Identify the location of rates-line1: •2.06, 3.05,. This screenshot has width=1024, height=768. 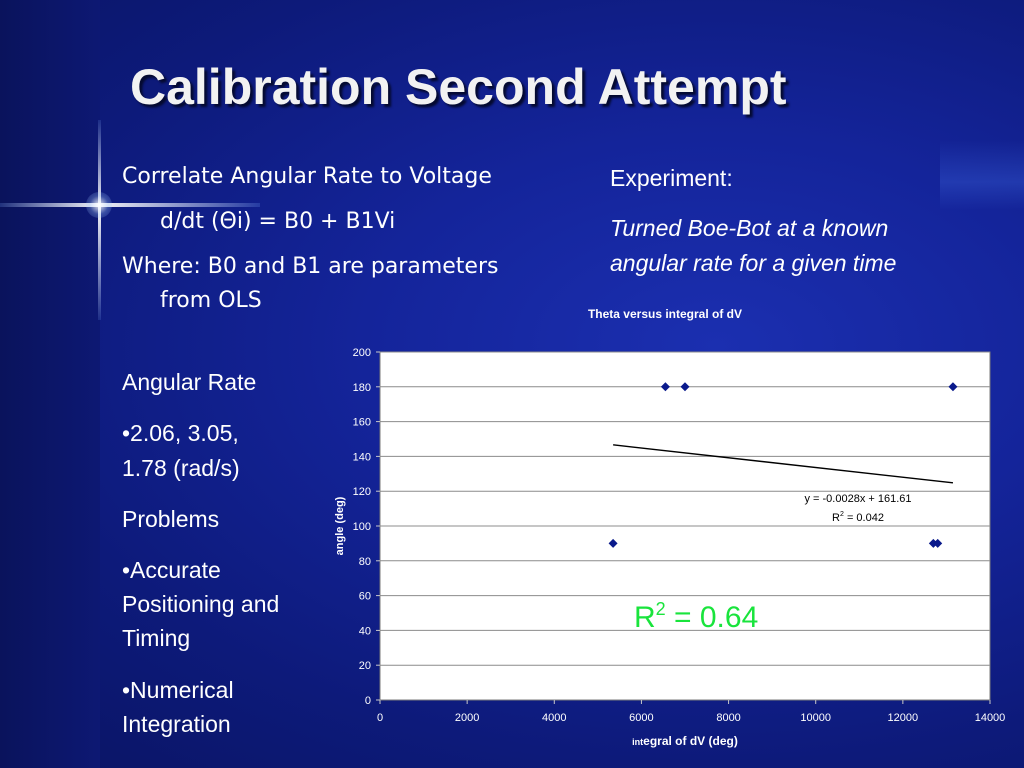
(180, 433).